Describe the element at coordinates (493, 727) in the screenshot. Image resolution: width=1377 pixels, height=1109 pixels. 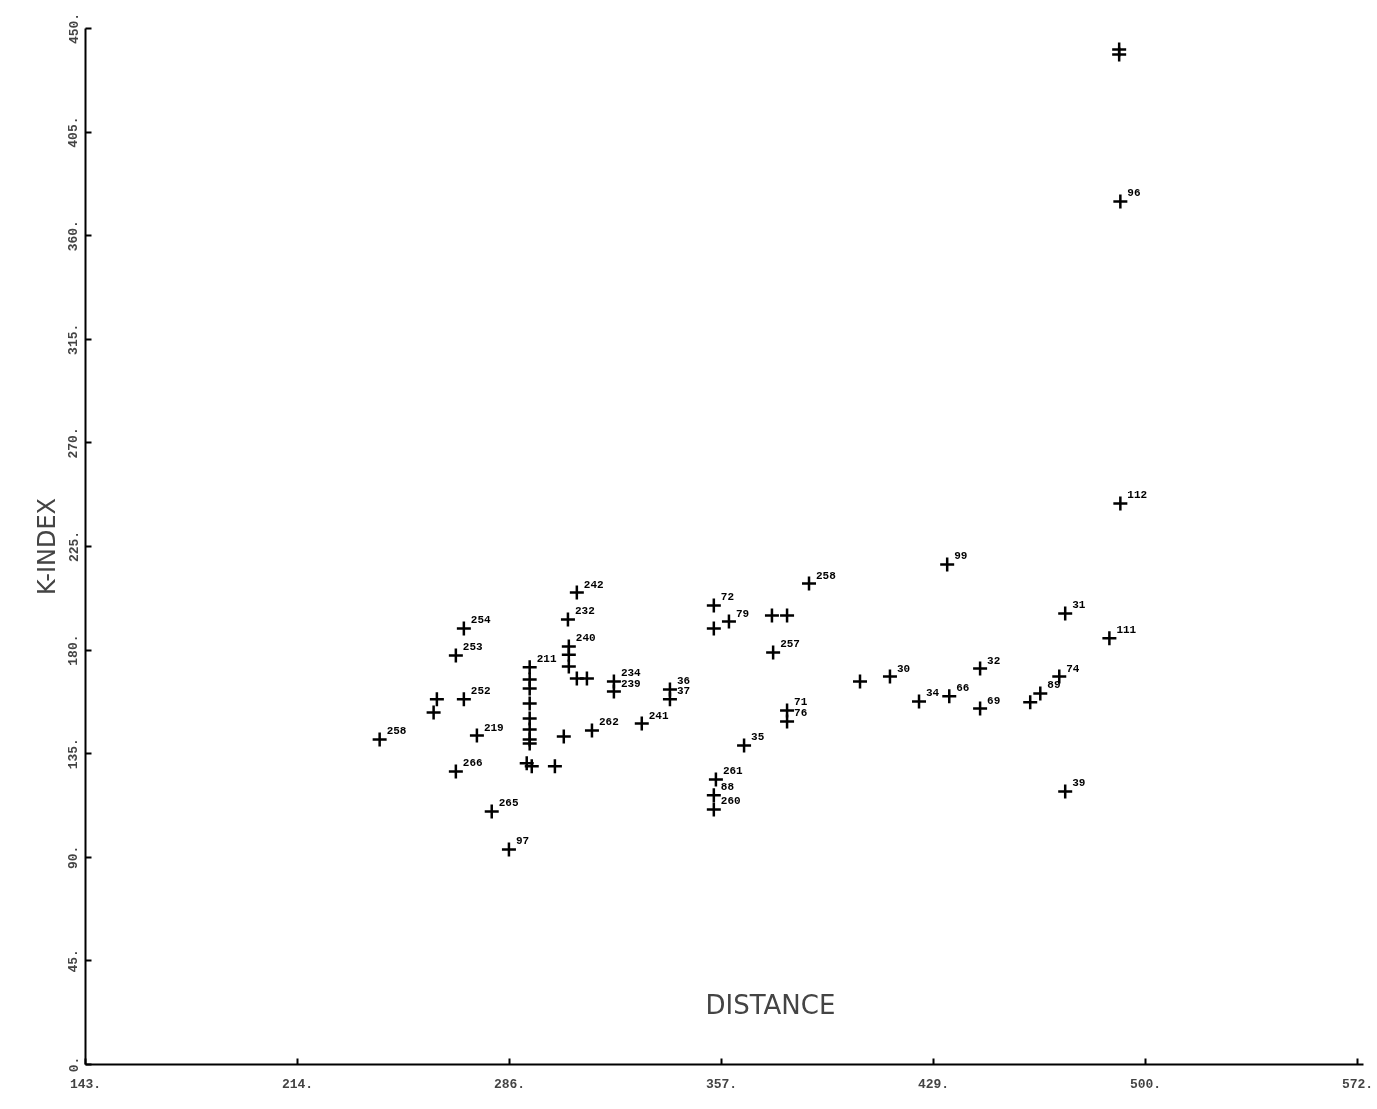
I see `annotation: 219` at that location.